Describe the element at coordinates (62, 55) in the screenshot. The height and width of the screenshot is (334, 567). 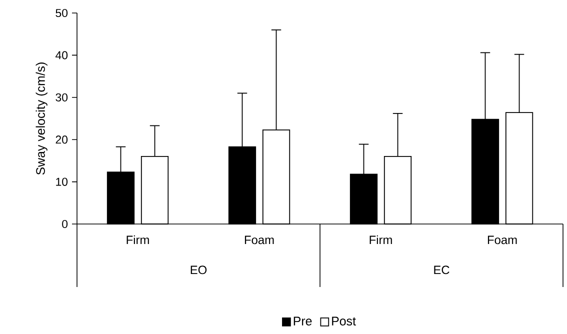
I see `y-tick-label: 40` at that location.